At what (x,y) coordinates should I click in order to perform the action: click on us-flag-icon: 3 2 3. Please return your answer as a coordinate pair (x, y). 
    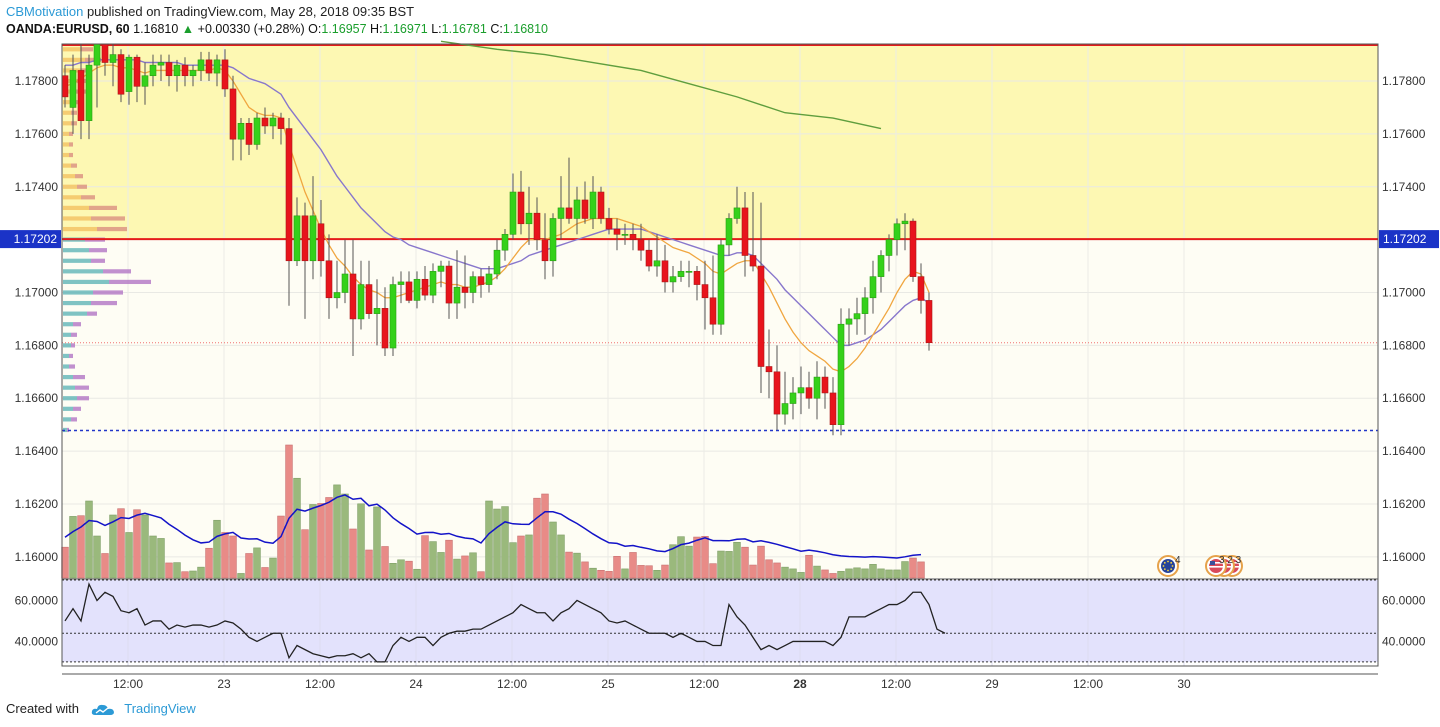
    Looking at the image, I should click on (1224, 566).